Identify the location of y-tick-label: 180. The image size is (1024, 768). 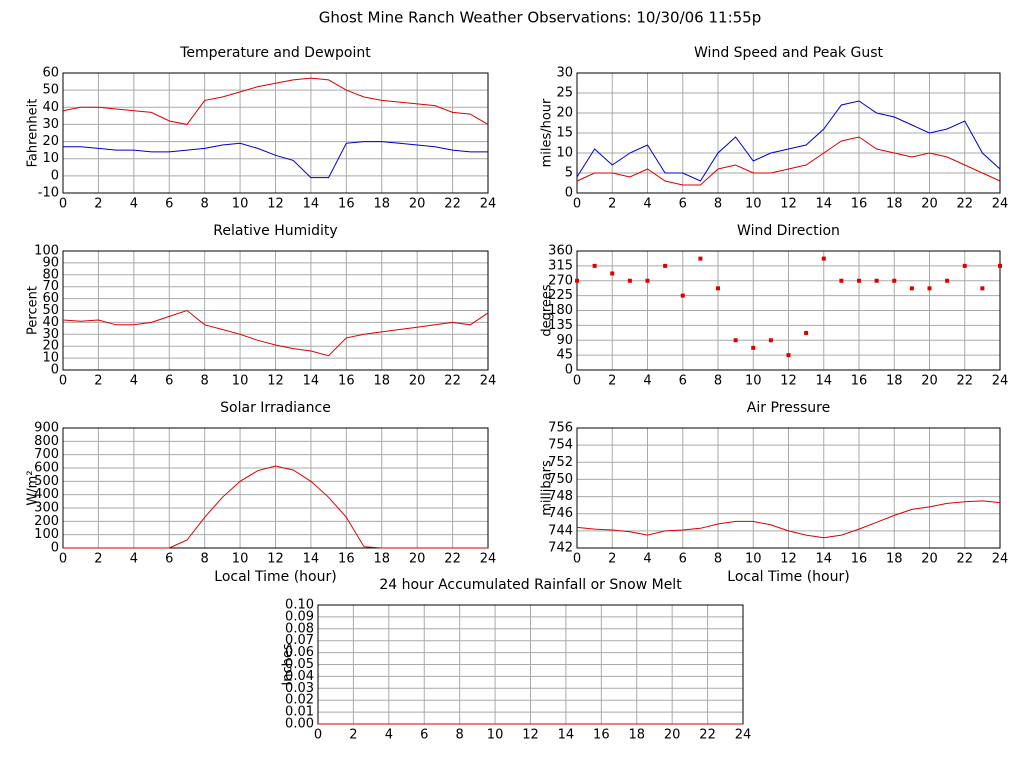
(560, 310).